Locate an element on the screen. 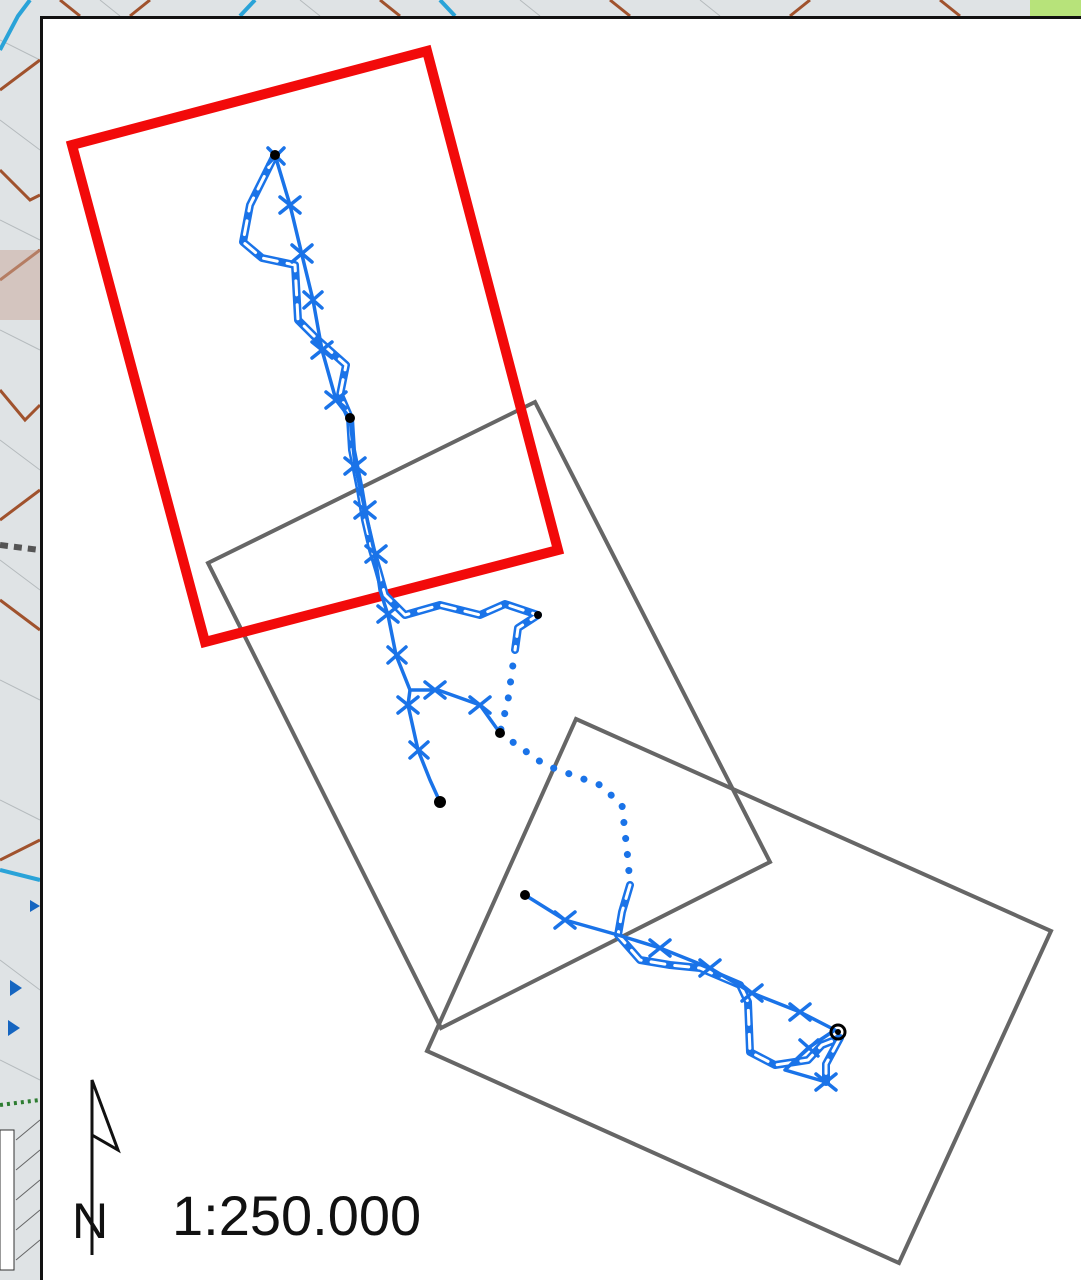 The image size is (1081, 1280). dotted-route is located at coordinates (565, 767).